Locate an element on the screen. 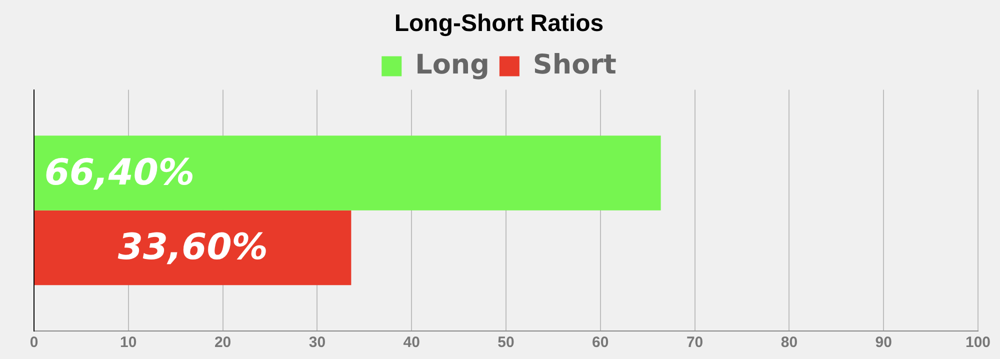 Image resolution: width=1000 pixels, height=359 pixels. x-tick-label: 70 is located at coordinates (695, 343).